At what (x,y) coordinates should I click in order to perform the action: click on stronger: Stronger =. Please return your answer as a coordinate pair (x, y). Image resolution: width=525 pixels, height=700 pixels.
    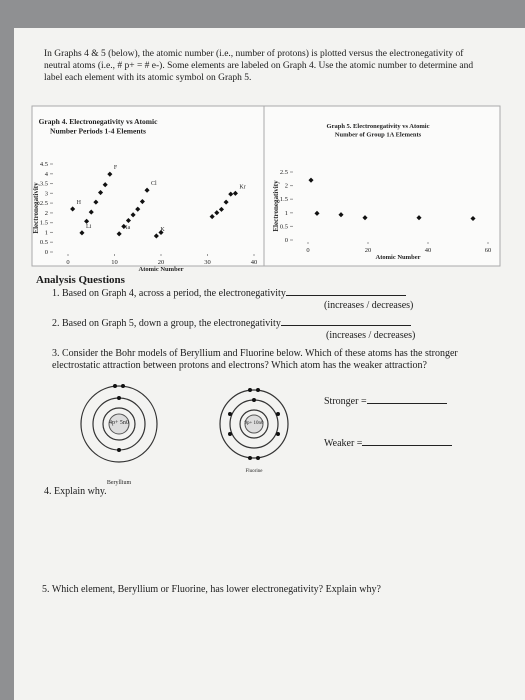
    Looking at the image, I should click on (385, 401).